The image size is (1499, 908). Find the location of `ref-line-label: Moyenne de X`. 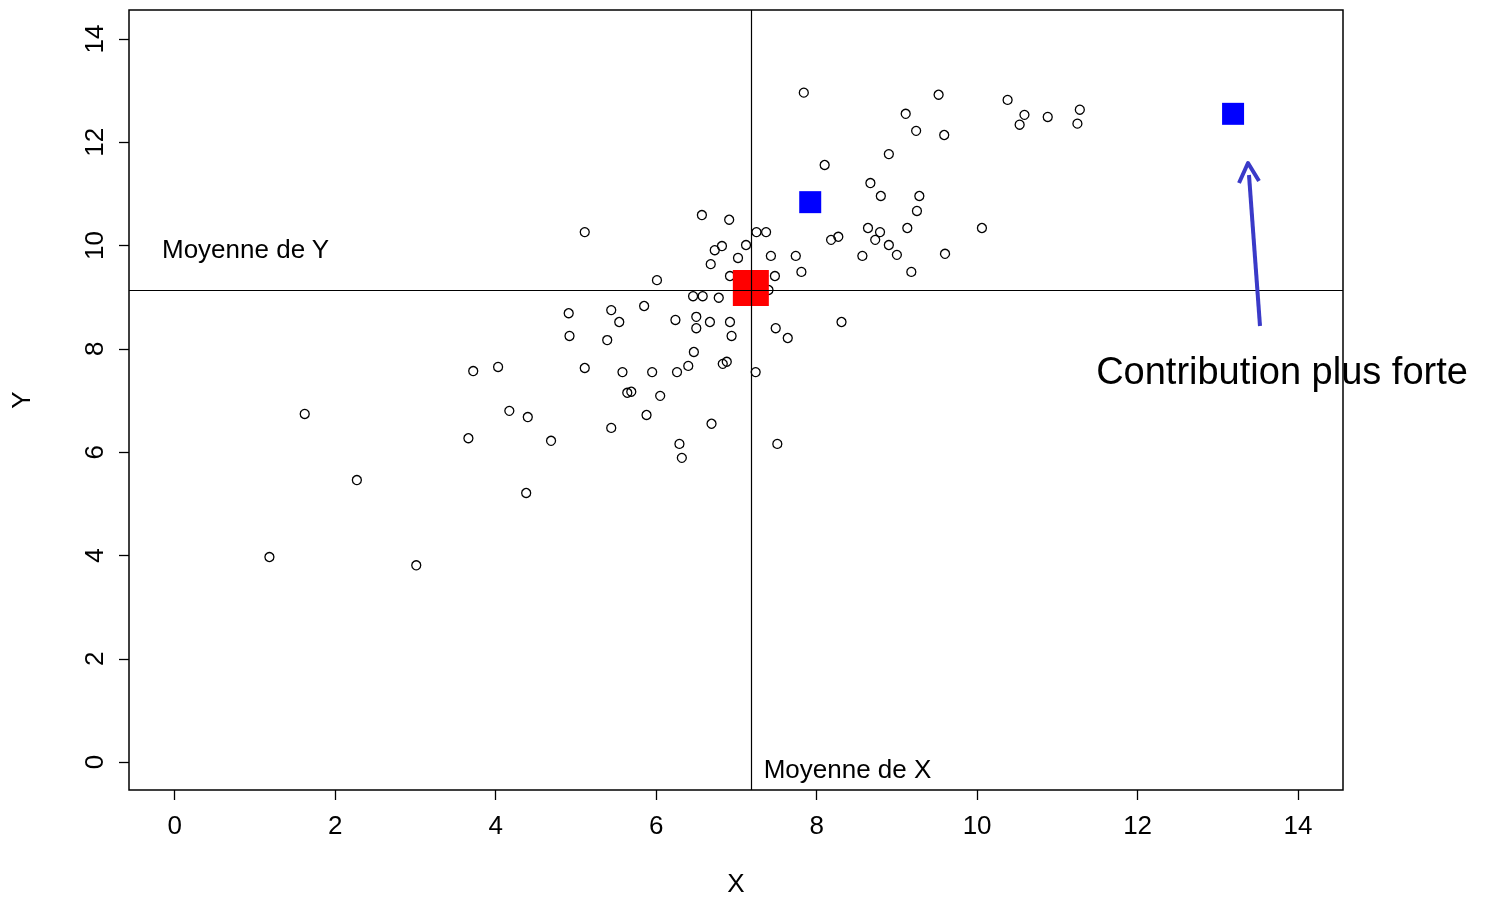

ref-line-label: Moyenne de X is located at coordinates (847, 769).